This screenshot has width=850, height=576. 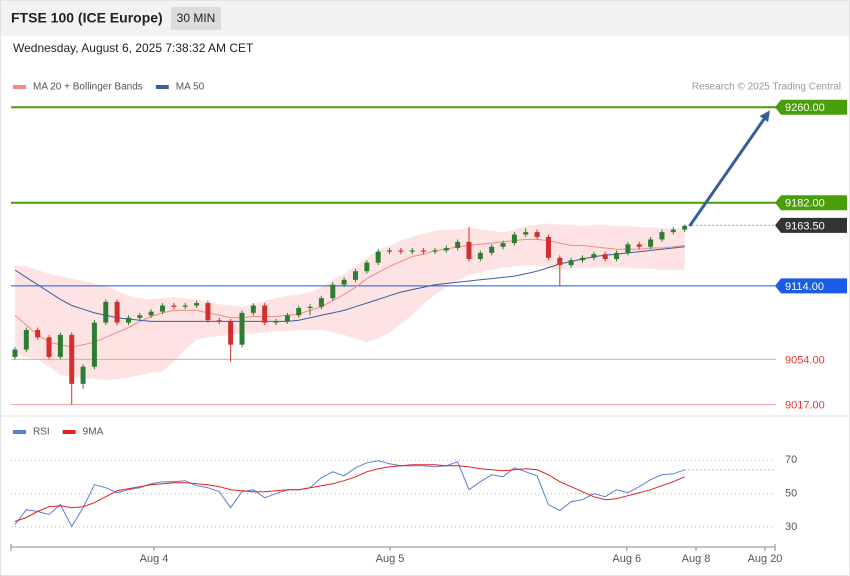 I want to click on projection-arrow, so click(x=728, y=171).